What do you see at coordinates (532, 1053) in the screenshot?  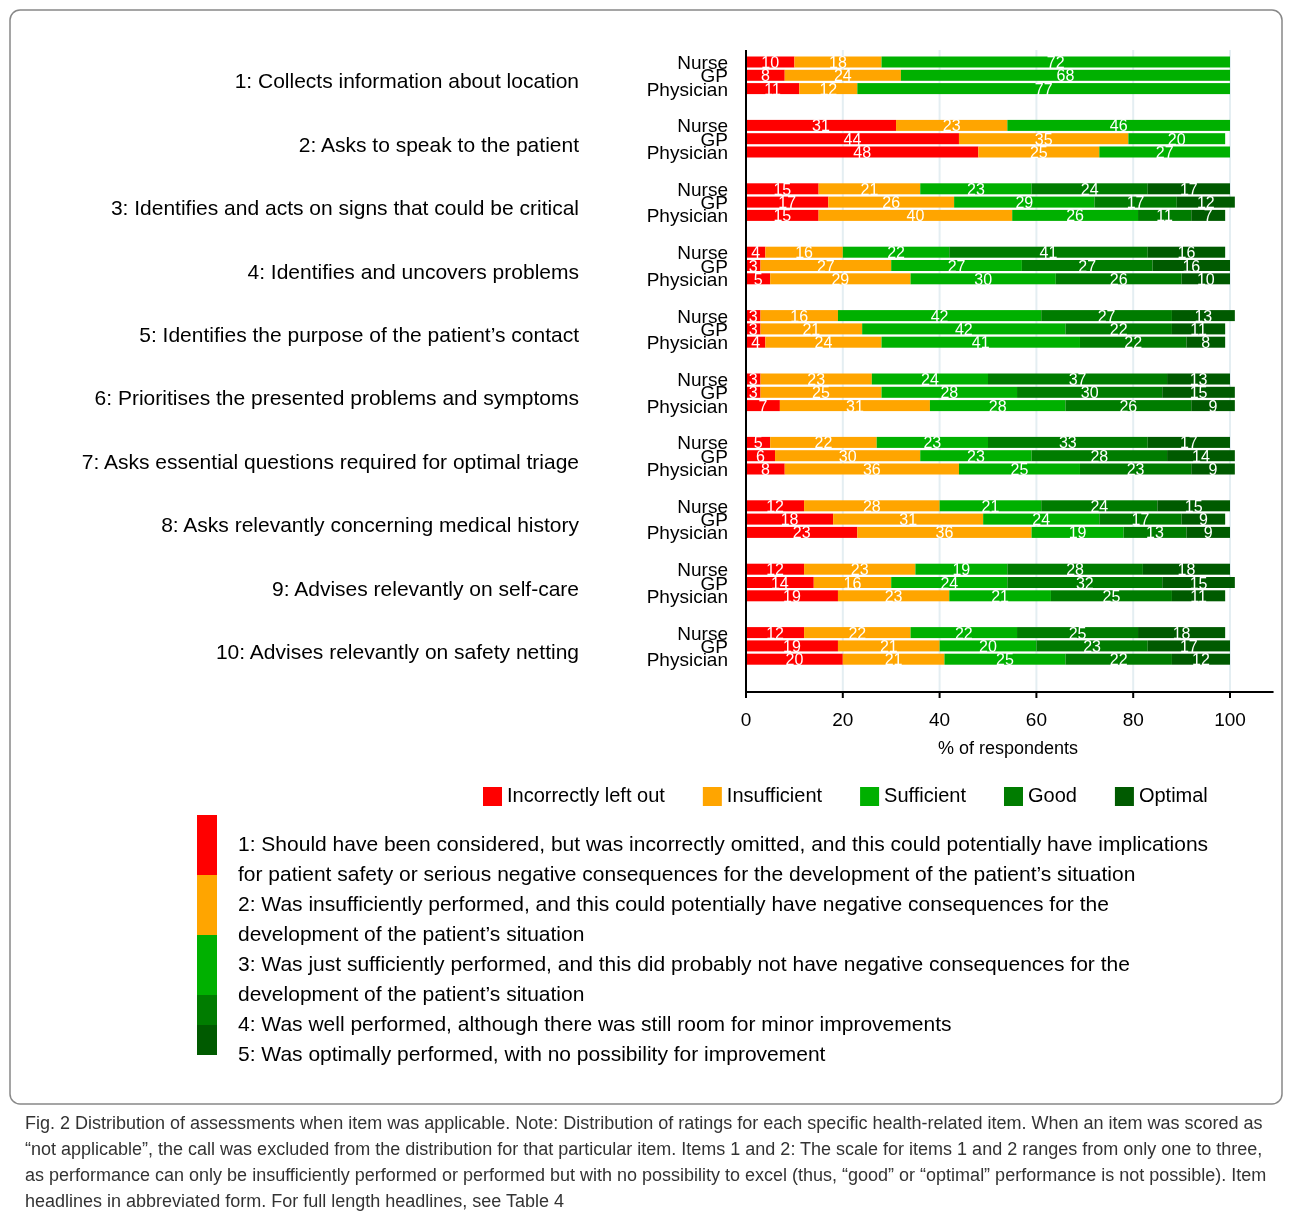 I see `text: 5: Was optimally performed, with no possibility for improvement` at bounding box center [532, 1053].